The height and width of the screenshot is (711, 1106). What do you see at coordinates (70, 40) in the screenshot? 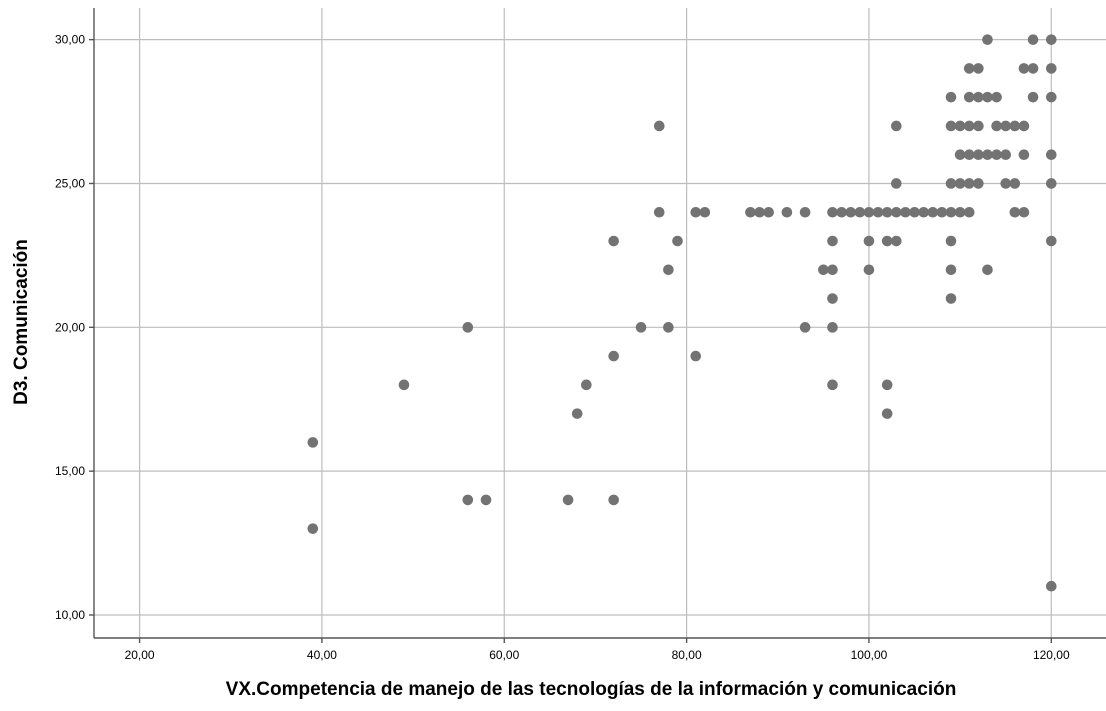
I see `y-tick-label: 30,00` at bounding box center [70, 40].